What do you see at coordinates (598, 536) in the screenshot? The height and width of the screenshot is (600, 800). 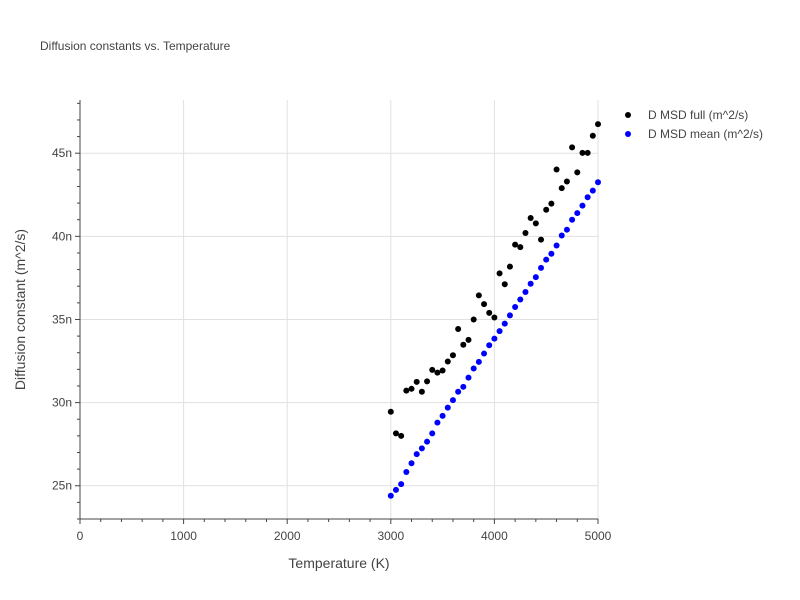 I see `x-tick-label: 5000` at bounding box center [598, 536].